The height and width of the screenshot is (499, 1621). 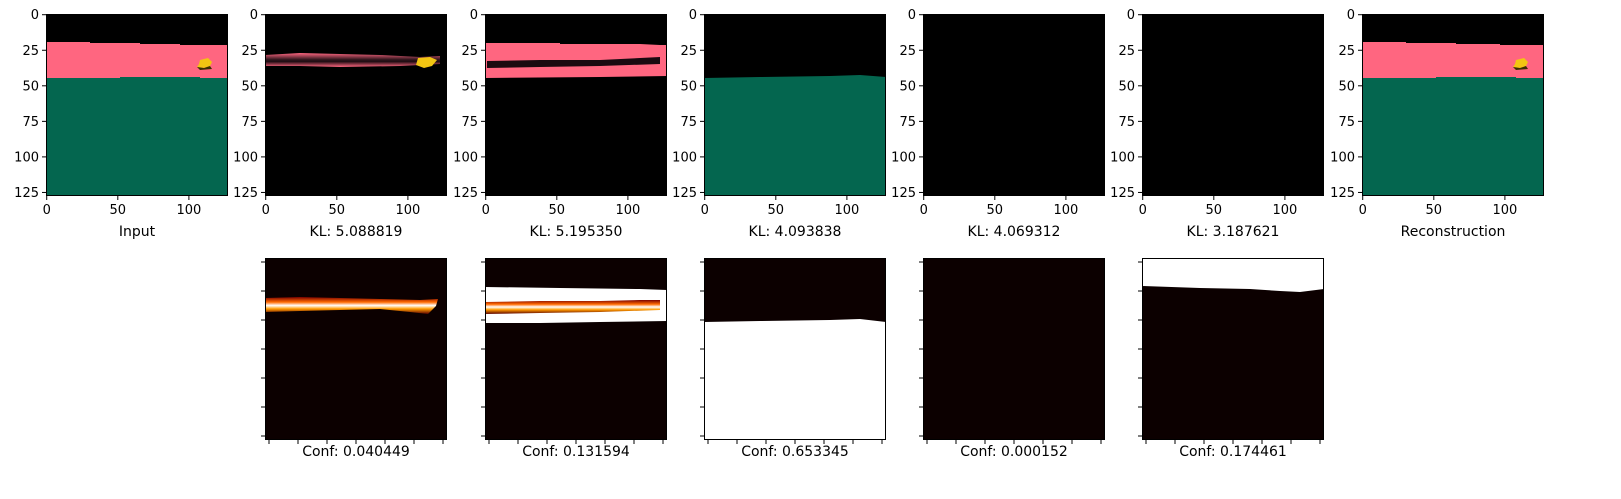 I want to click on caption-kl-5: KL: 3.187621, so click(x=1233, y=232).